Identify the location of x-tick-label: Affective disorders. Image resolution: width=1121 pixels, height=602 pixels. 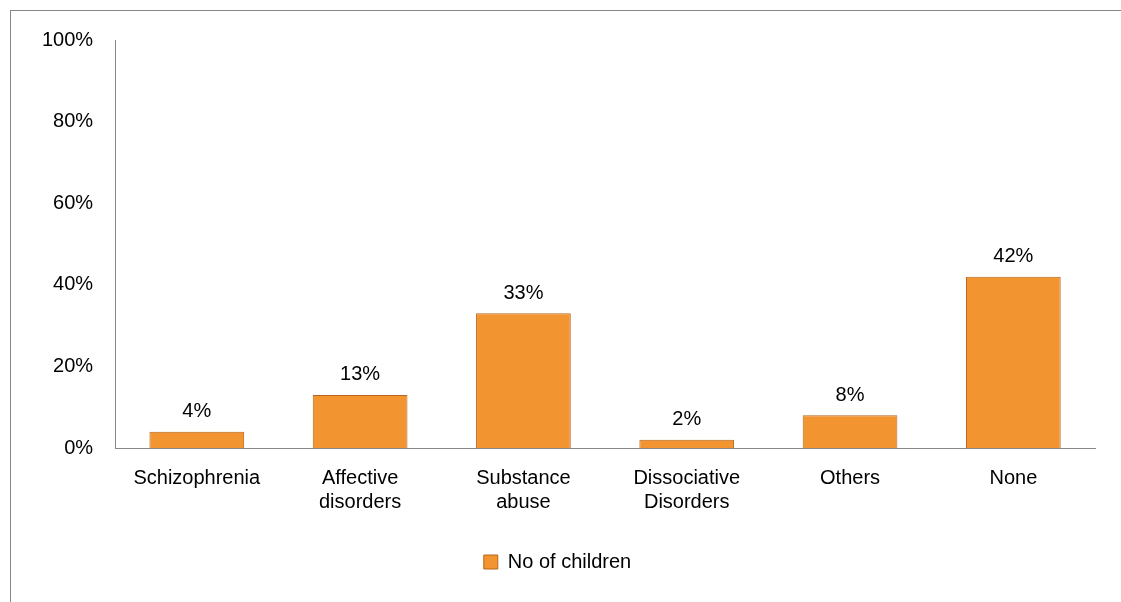
(360, 488).